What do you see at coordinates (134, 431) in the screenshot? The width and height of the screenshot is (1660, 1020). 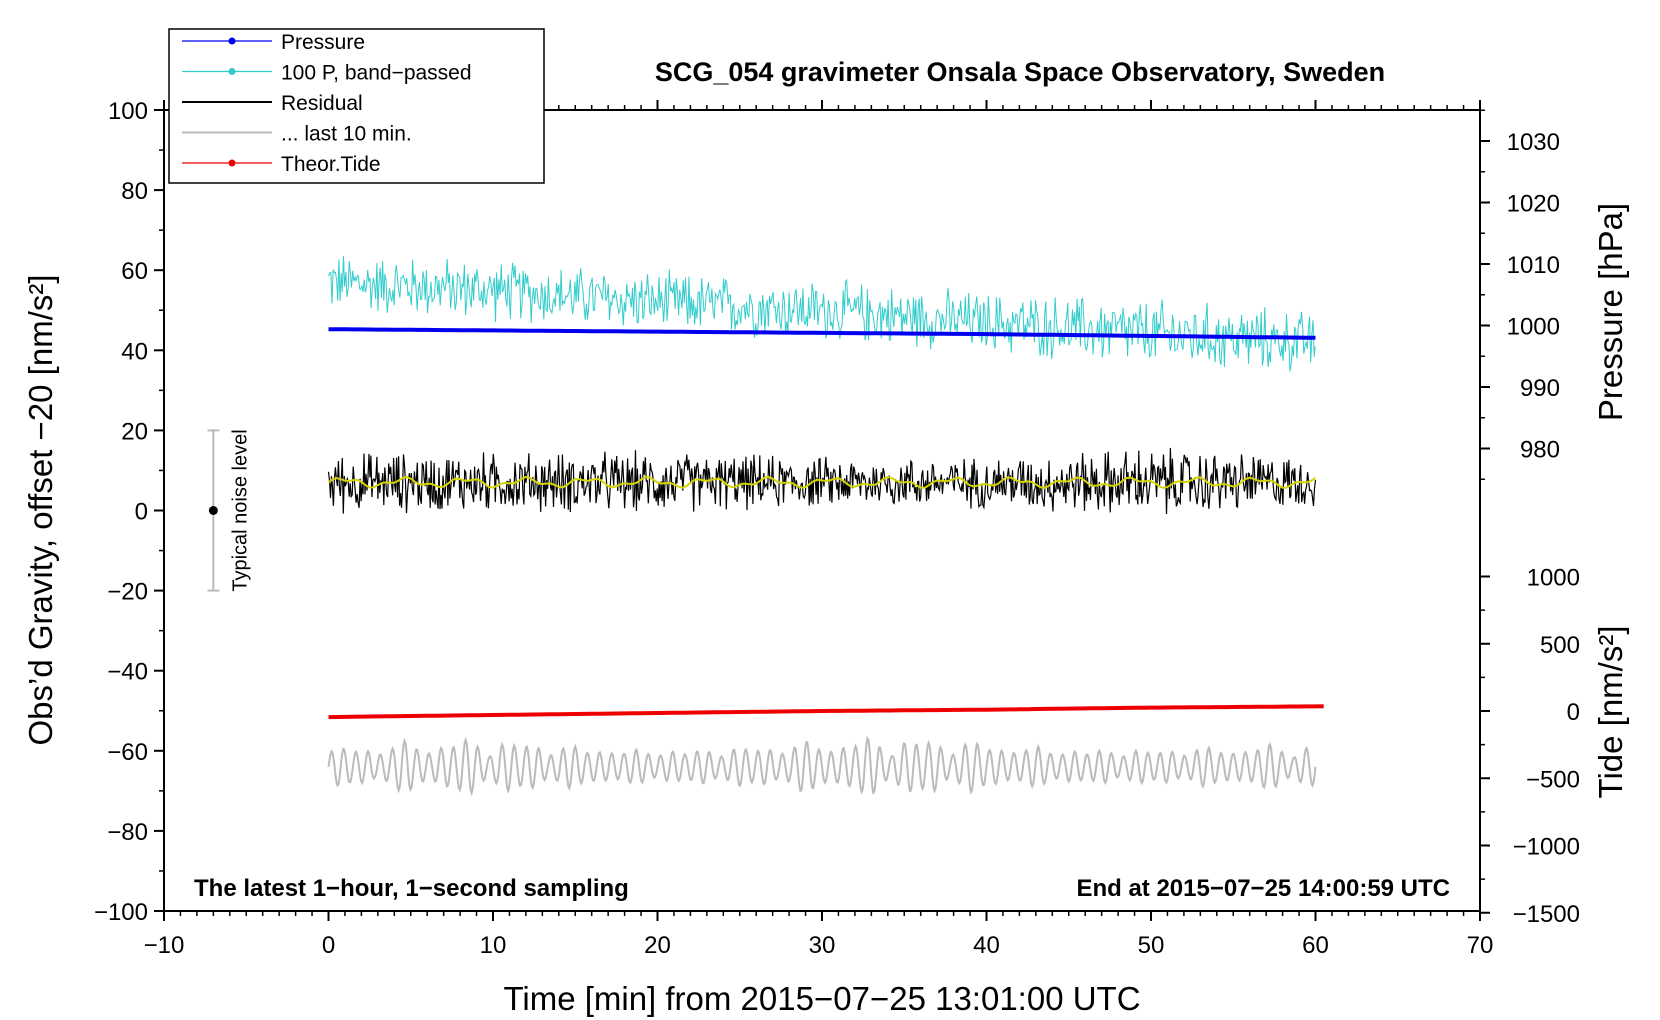 I see `y-tick-label: 20` at bounding box center [134, 431].